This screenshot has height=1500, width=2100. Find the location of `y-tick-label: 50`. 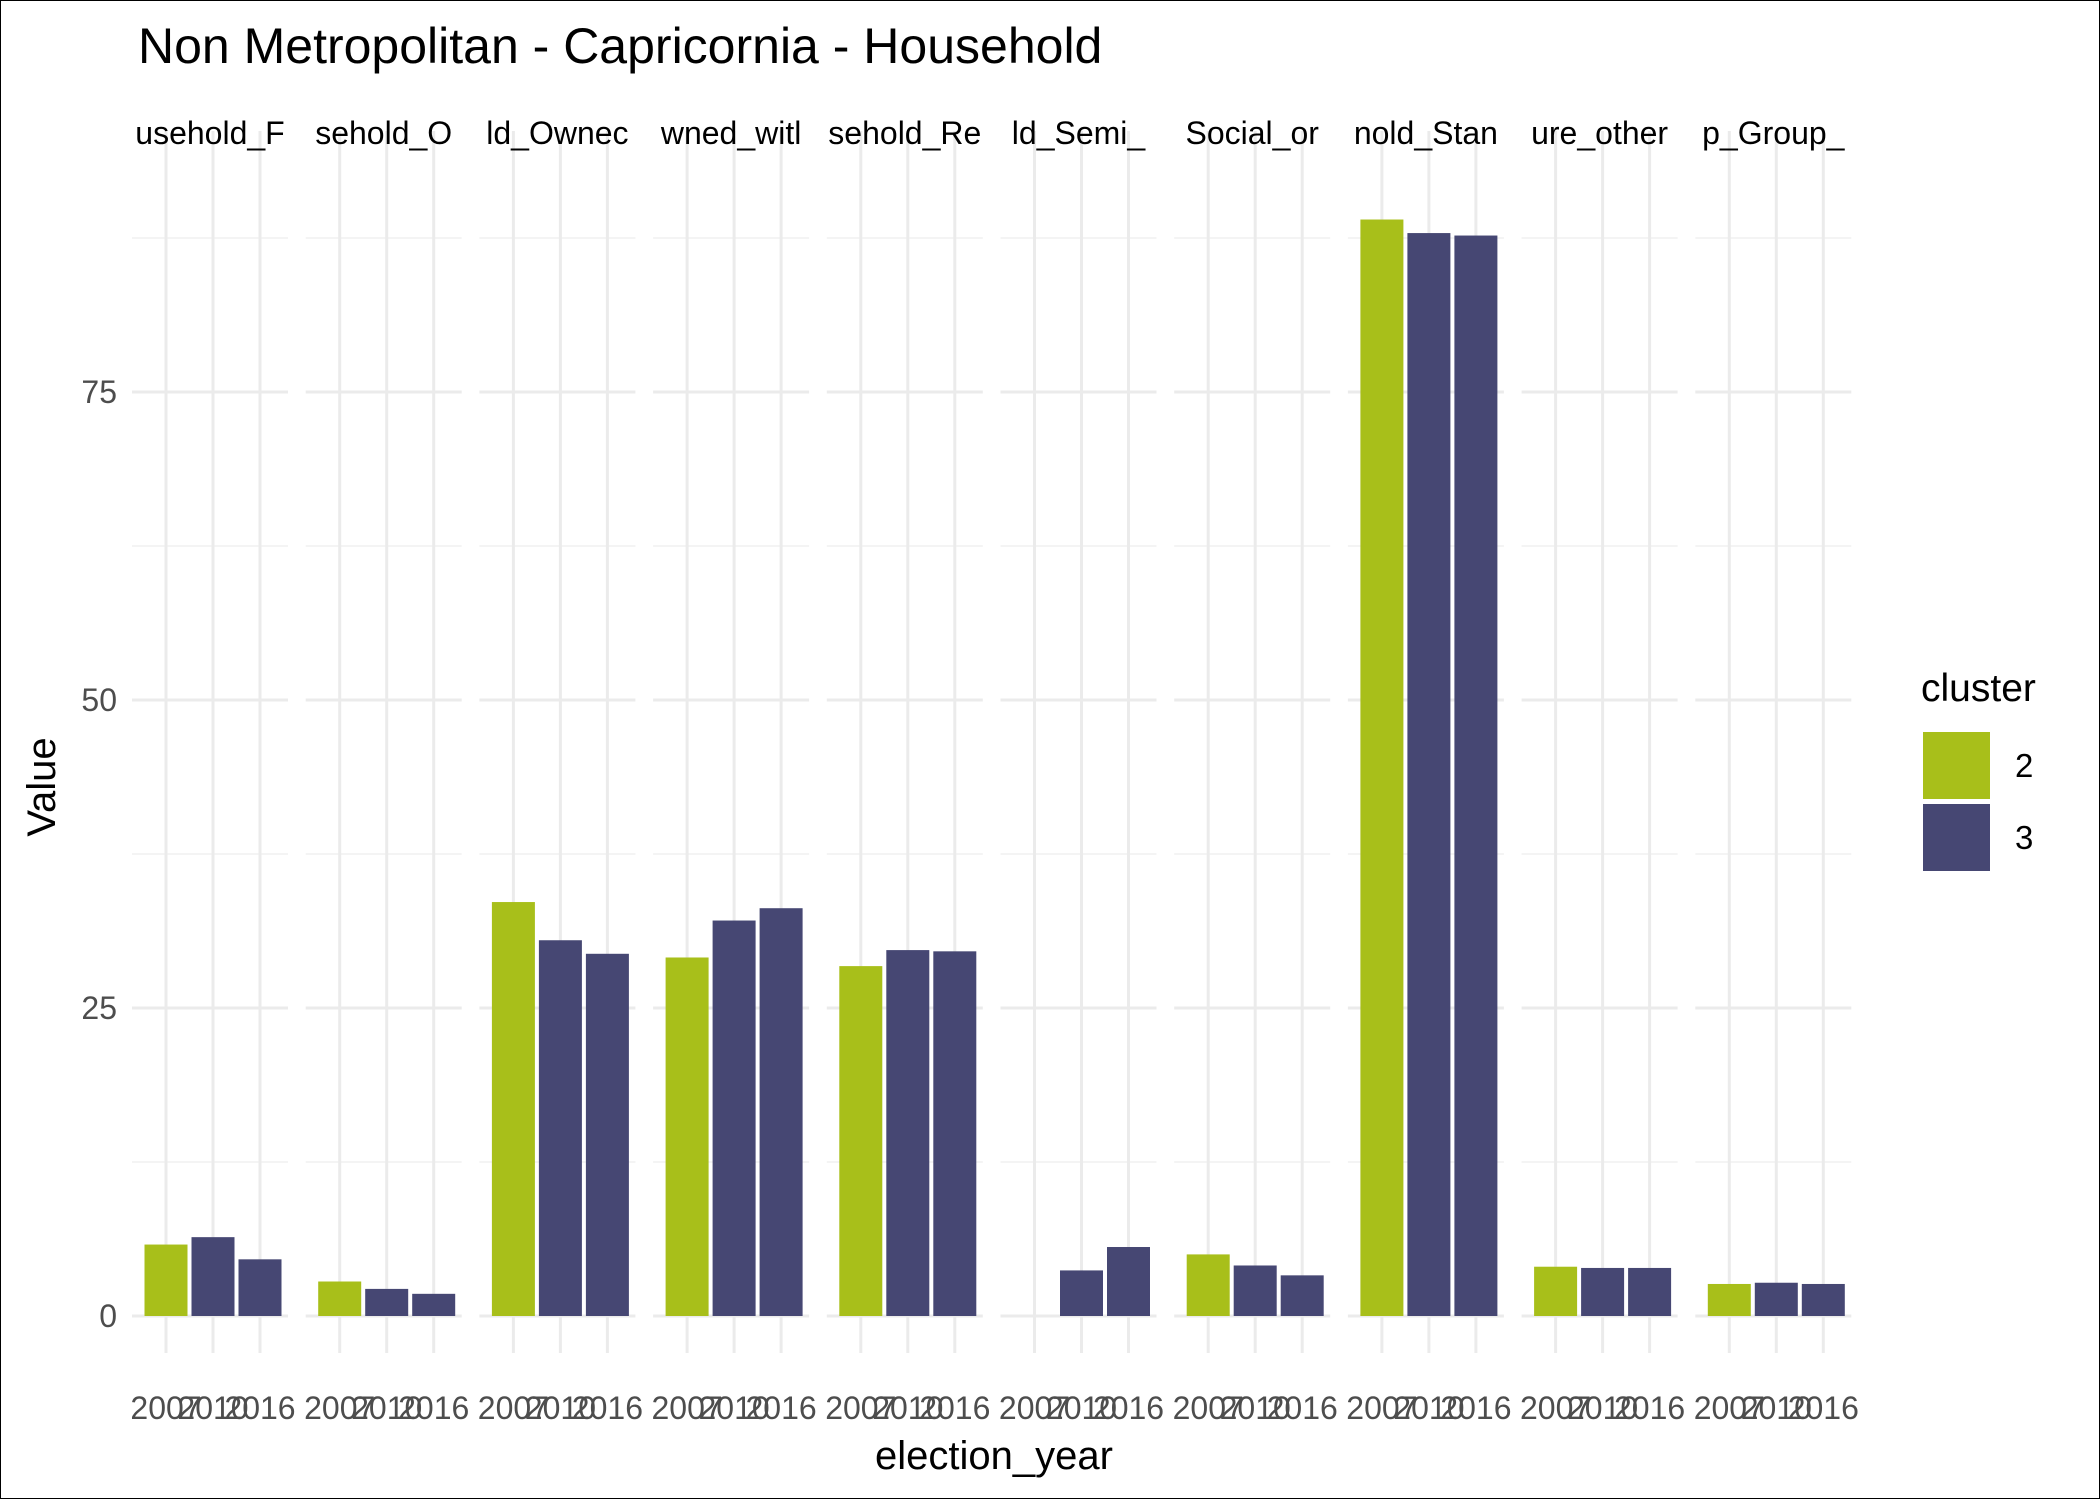

y-tick-label: 50 is located at coordinates (99, 700).